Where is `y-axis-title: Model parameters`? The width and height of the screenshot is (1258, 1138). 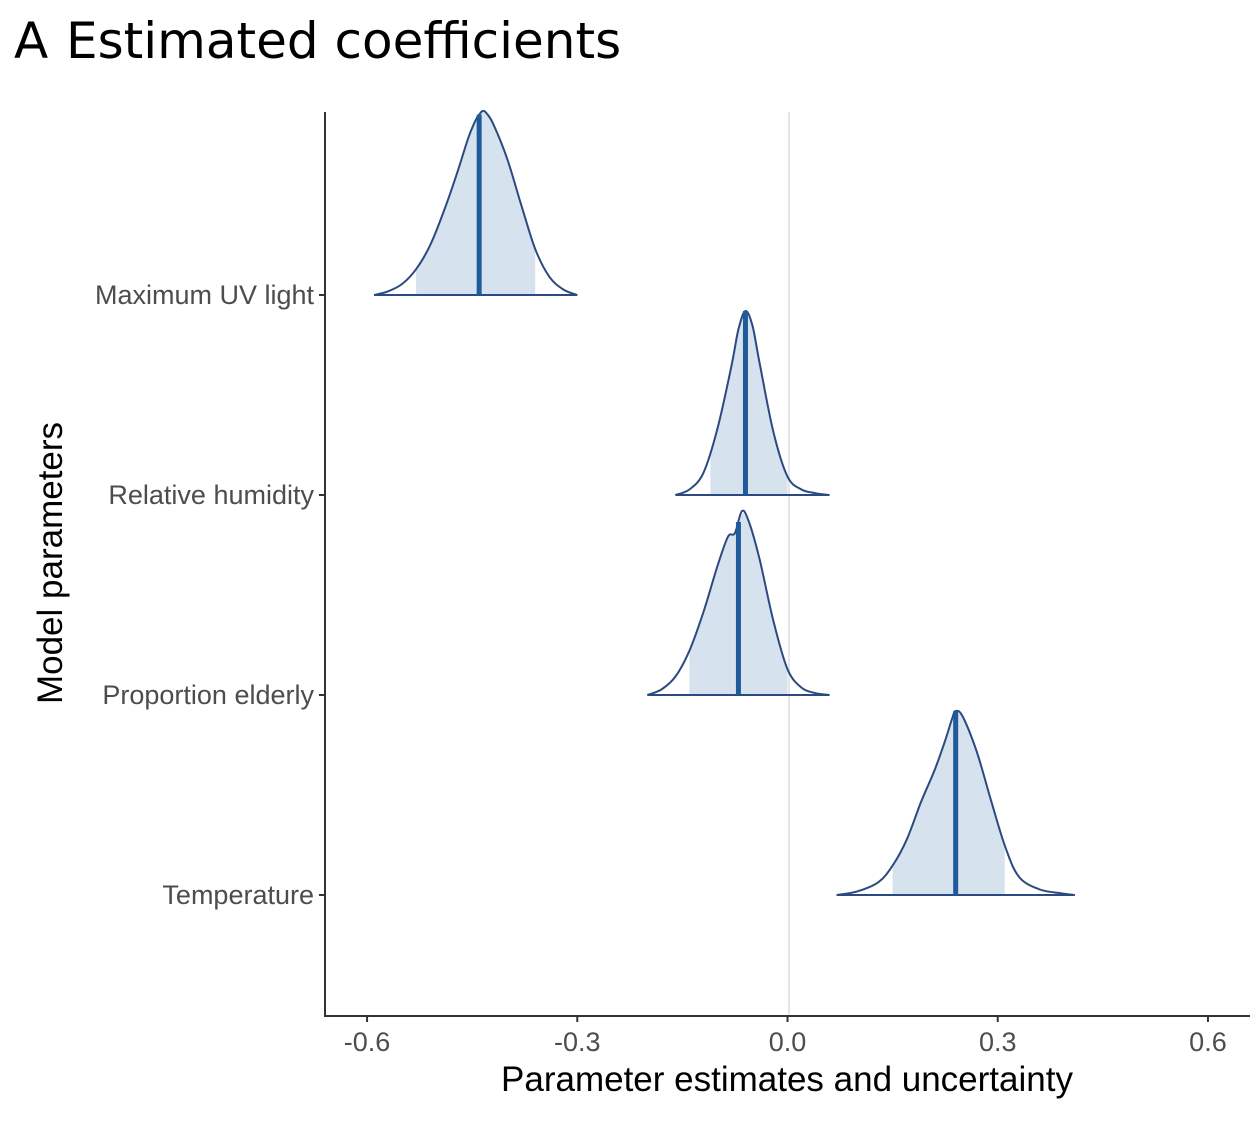 y-axis-title: Model parameters is located at coordinates (50, 563).